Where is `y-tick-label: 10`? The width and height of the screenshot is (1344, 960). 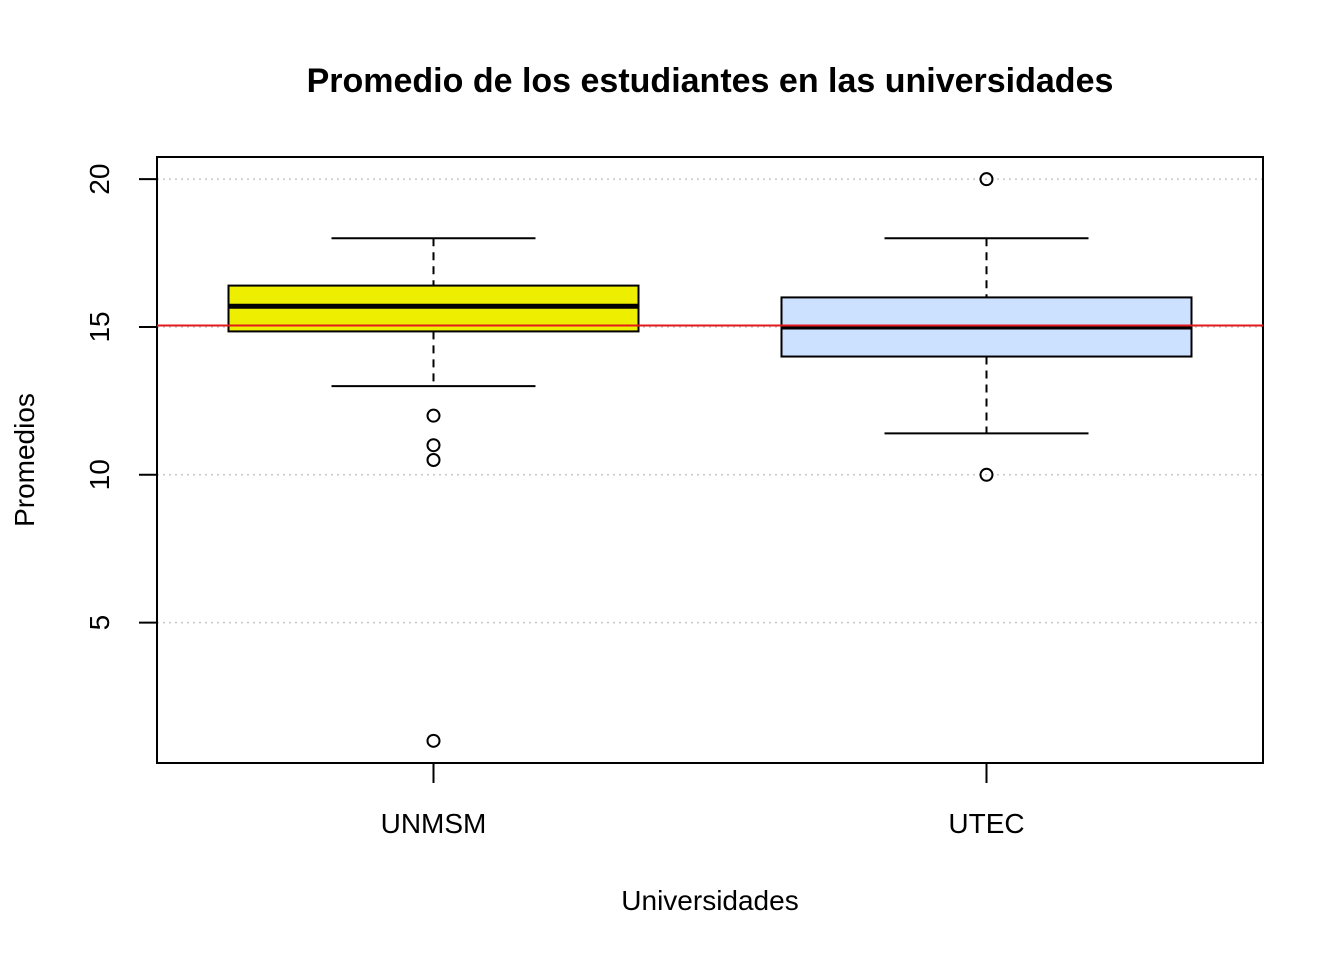
y-tick-label: 10 is located at coordinates (99, 474).